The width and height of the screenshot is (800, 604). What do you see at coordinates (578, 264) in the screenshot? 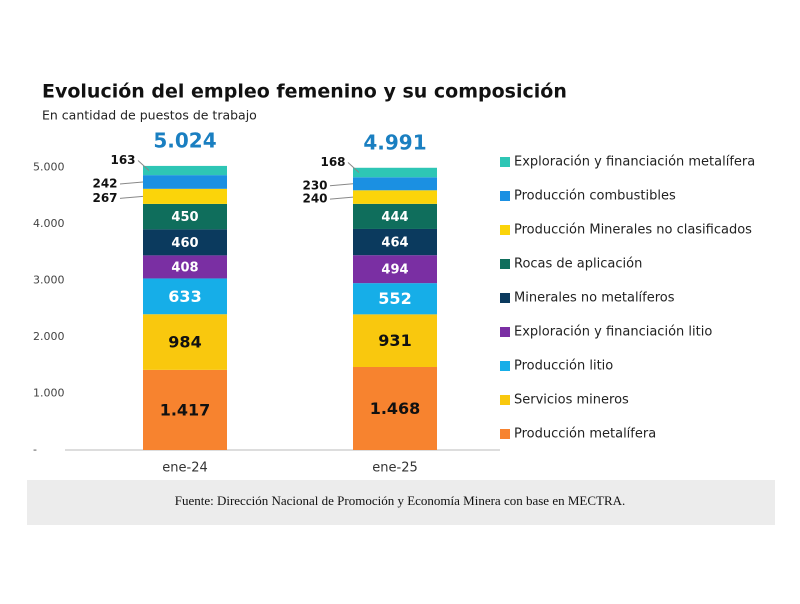
I see `legend-label: Rocas de aplicación` at bounding box center [578, 264].